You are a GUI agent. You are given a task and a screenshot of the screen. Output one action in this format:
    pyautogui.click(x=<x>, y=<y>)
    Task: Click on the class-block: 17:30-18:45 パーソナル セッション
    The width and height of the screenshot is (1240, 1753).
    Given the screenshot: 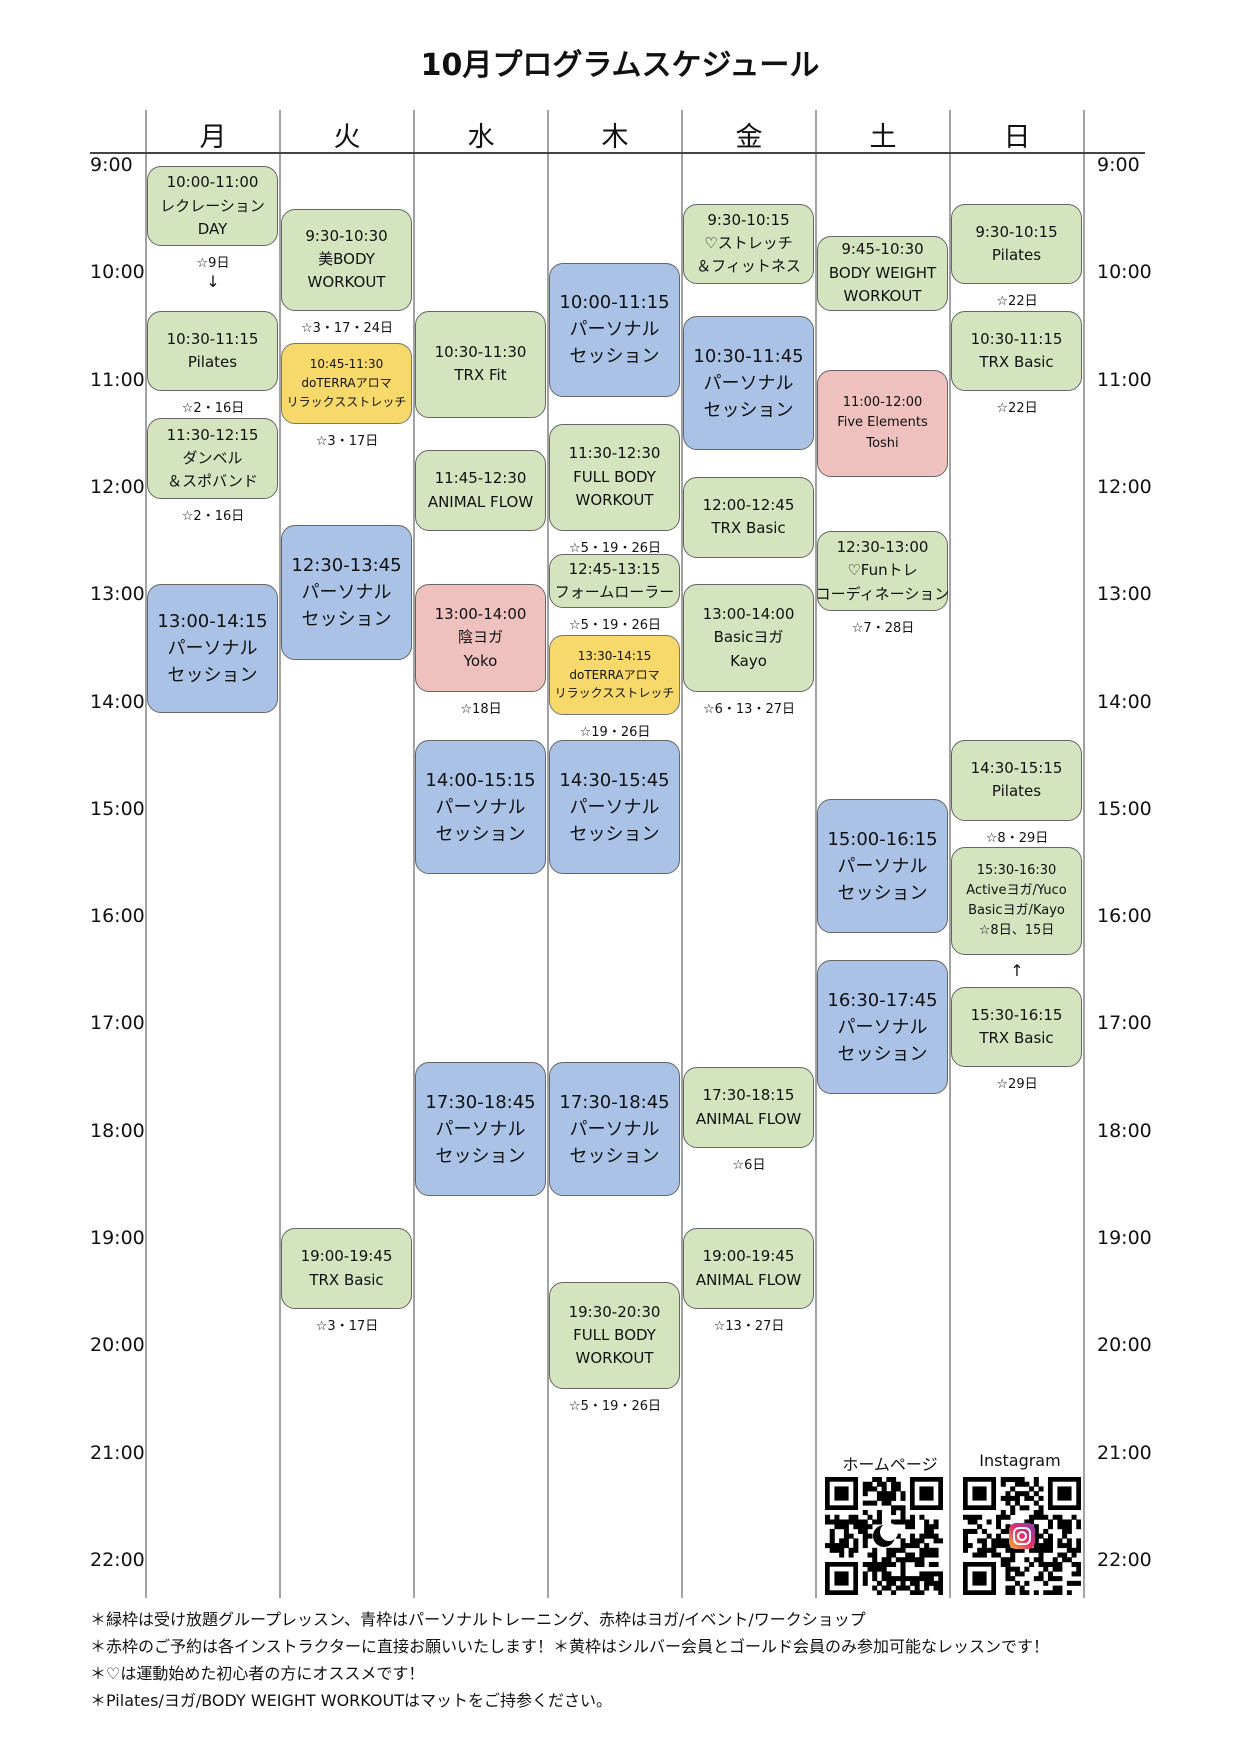 What is the action you would take?
    pyautogui.click(x=614, y=1129)
    